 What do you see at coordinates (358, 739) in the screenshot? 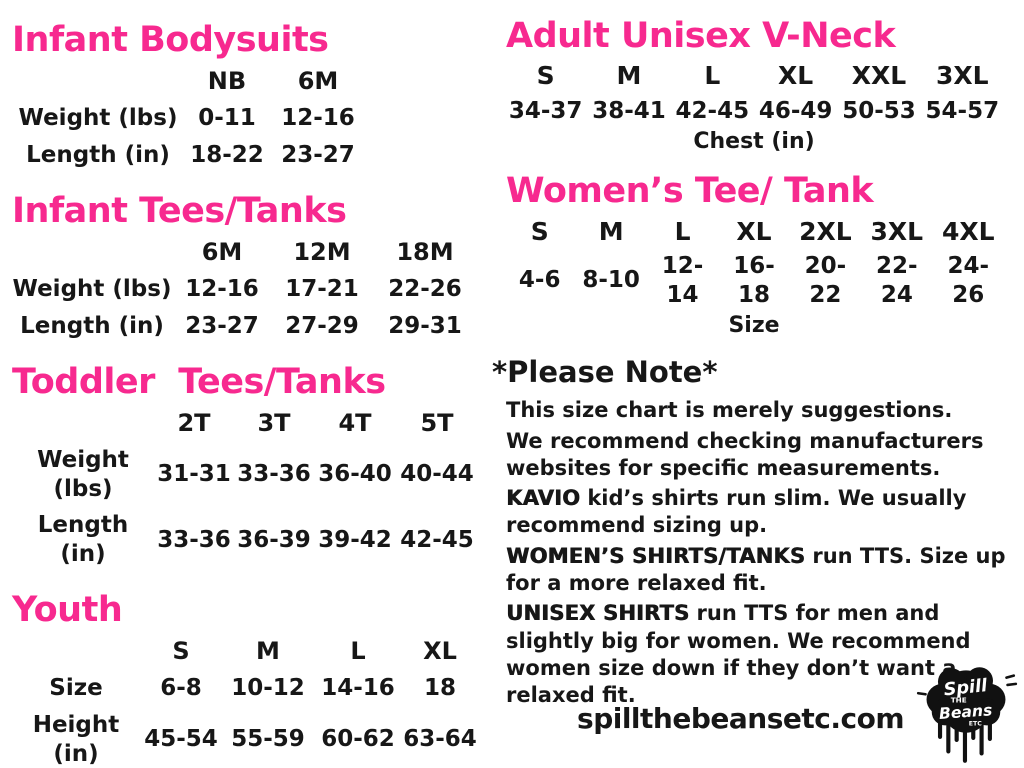
I see `size-value-cell: 60-62` at bounding box center [358, 739].